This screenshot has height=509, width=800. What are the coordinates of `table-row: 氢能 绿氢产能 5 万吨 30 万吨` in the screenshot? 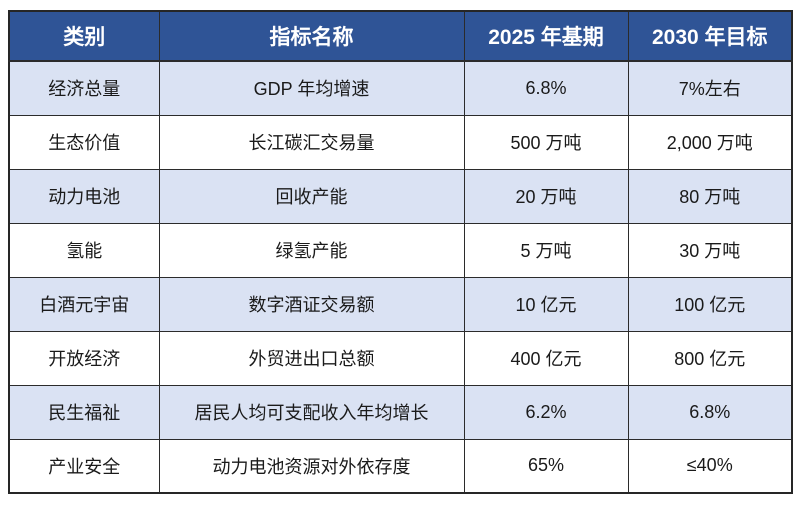 It's located at (400, 250).